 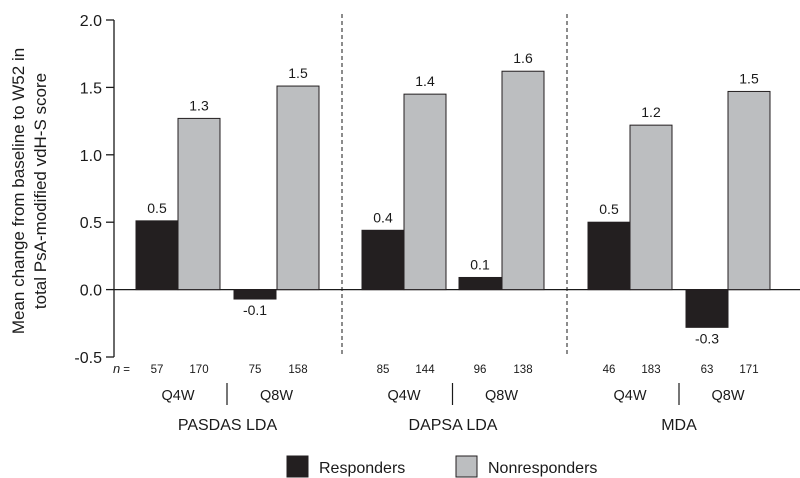 I want to click on sample-size-label: 46, so click(x=609, y=370).